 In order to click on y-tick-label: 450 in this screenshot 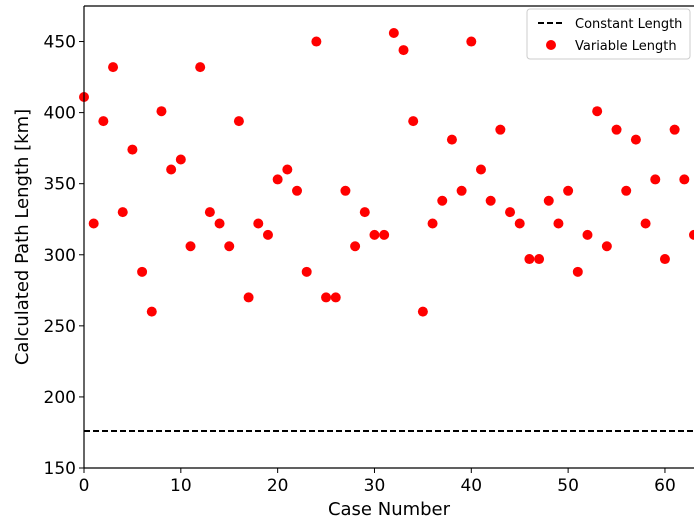, I will do `click(60, 43)`.